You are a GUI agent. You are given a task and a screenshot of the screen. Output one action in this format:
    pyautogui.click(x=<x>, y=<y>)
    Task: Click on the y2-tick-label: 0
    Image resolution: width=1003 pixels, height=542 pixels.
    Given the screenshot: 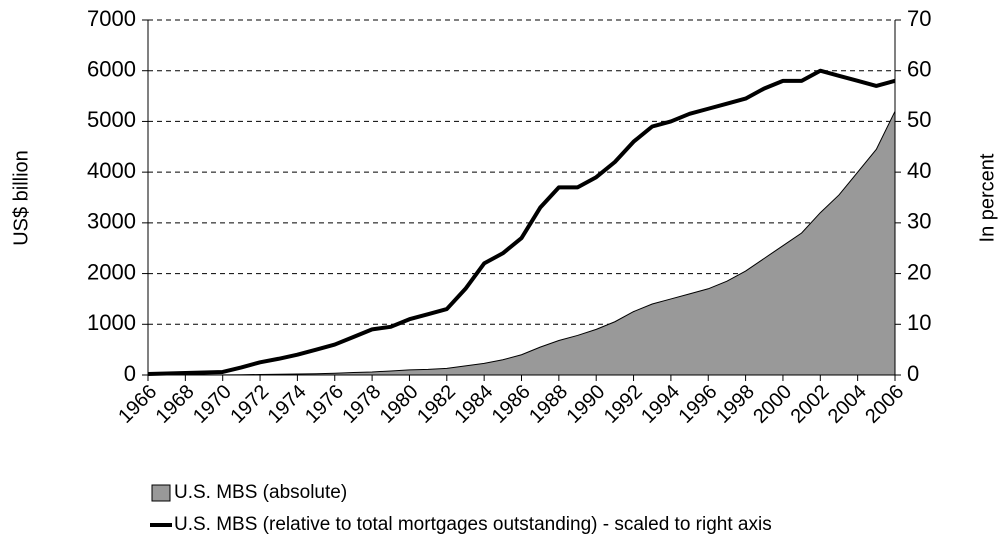 What is the action you would take?
    pyautogui.click(x=913, y=373)
    